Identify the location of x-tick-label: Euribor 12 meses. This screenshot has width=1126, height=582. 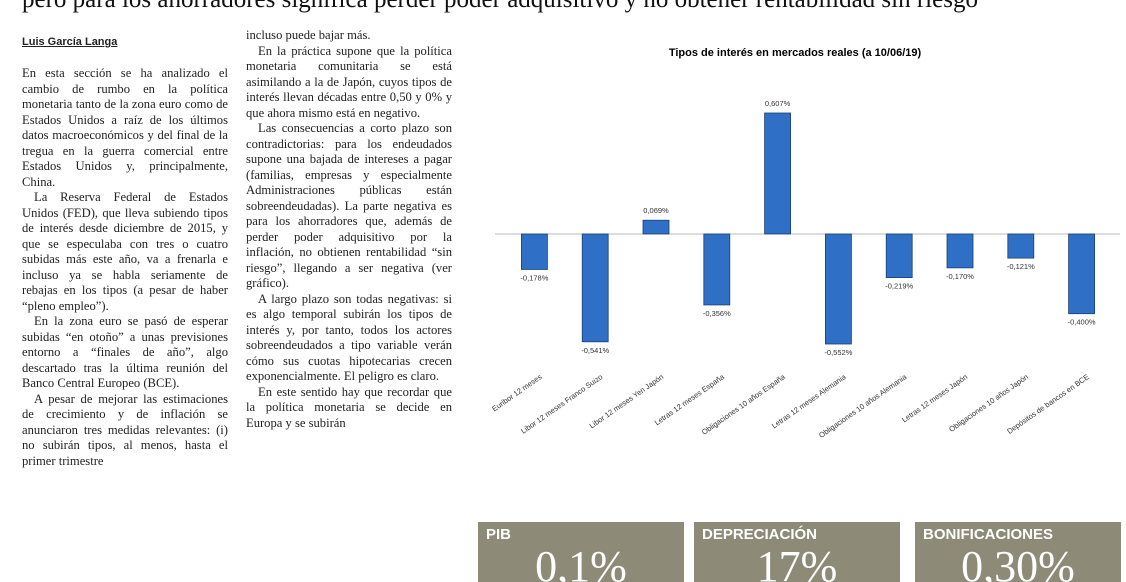
(517, 392).